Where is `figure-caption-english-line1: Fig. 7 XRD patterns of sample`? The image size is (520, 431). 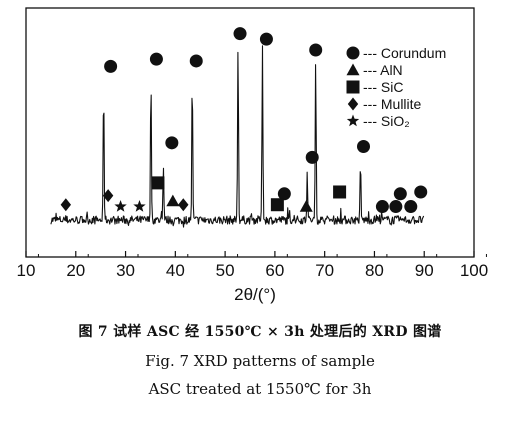
figure-caption-english-line1: Fig. 7 XRD patterns of sample is located at coordinates (260, 361).